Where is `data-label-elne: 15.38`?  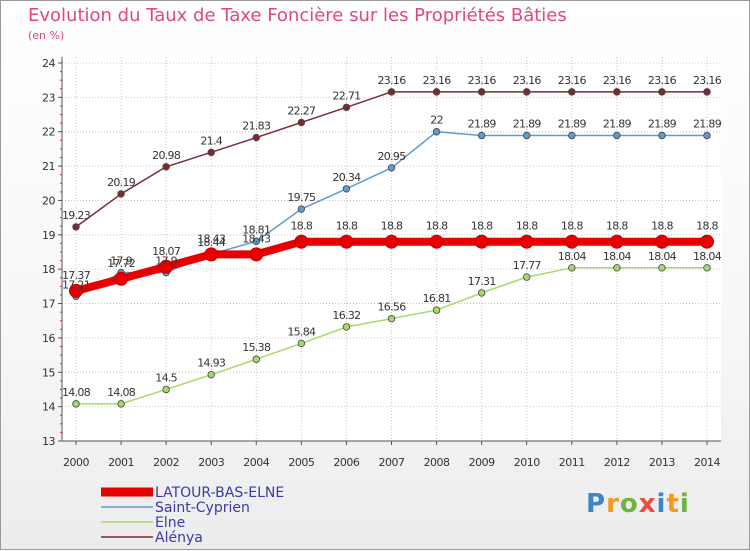
data-label-elne: 15.38 is located at coordinates (256, 347).